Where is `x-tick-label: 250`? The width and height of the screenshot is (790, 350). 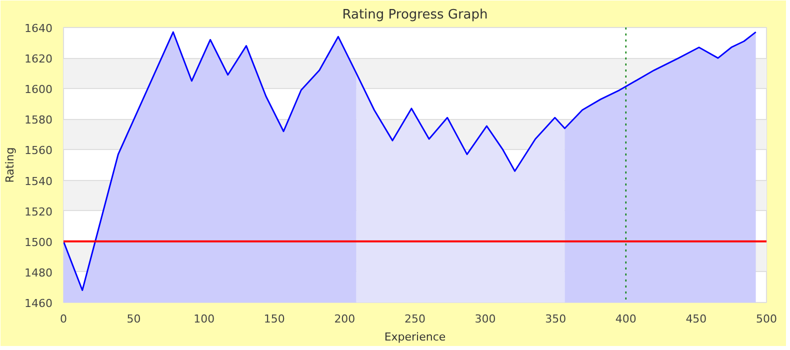 x-tick-label: 250 is located at coordinates (415, 319).